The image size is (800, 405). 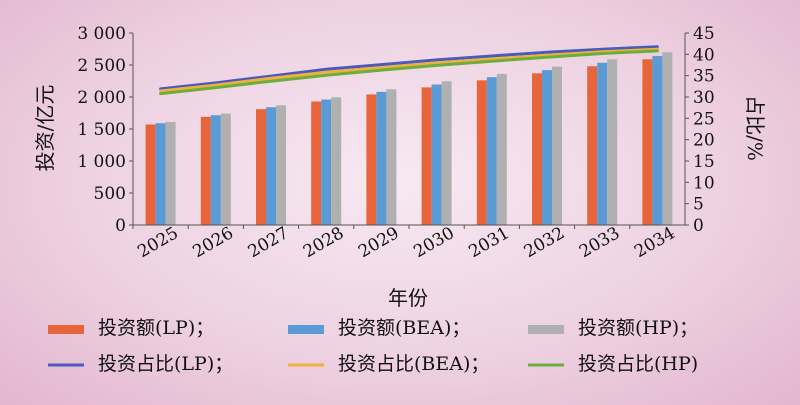 I want to click on y2-tick-label: 25, so click(x=704, y=119).